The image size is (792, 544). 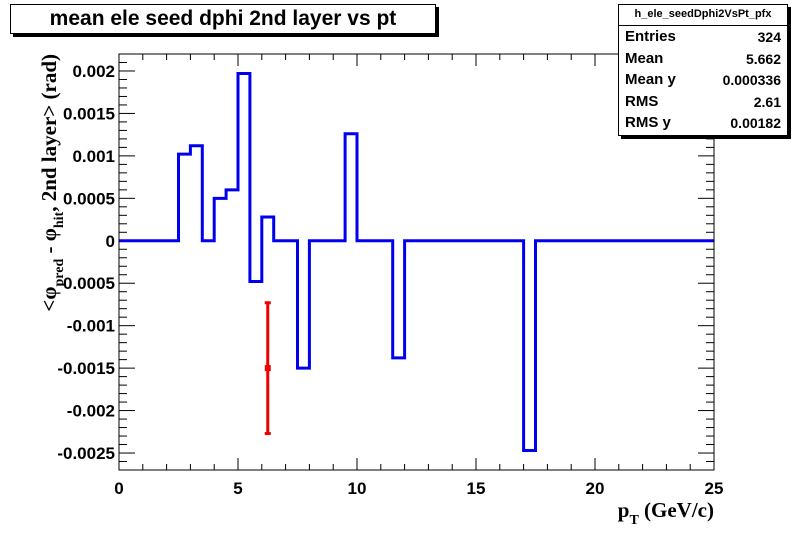 I want to click on y-tick-label: 0.0015, so click(x=89, y=113).